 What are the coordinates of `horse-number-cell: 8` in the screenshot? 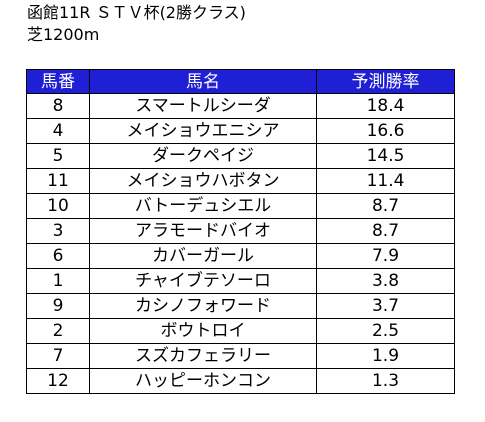 It's located at (58, 106).